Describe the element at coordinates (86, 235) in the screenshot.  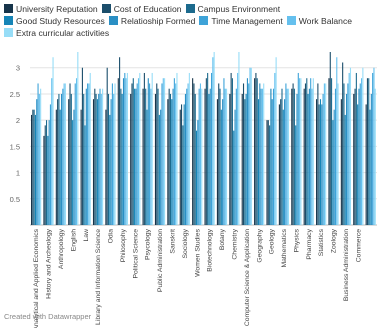
I see `x-tick-label: Law` at that location.